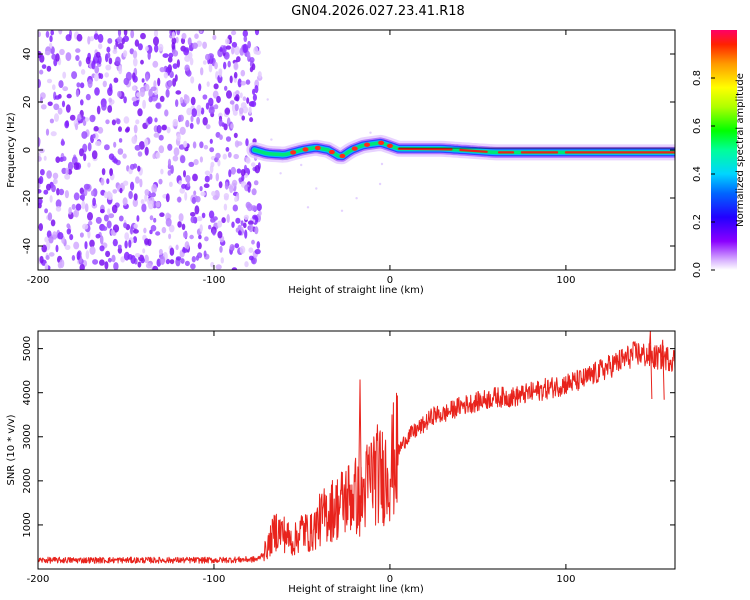 Image resolution: width=750 pixels, height=600 pixels. Describe the element at coordinates (27, 198) in the screenshot. I see `spectrogram-y-tick-label: -20` at that location.